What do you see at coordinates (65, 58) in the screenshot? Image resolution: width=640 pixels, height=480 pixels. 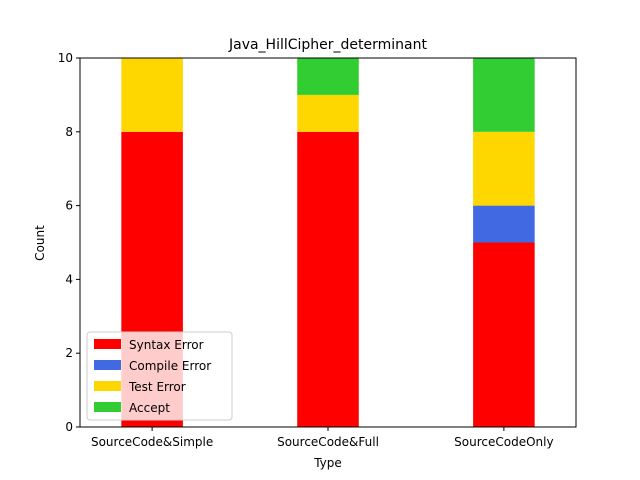 I see `y-tick-label: 10` at bounding box center [65, 58].